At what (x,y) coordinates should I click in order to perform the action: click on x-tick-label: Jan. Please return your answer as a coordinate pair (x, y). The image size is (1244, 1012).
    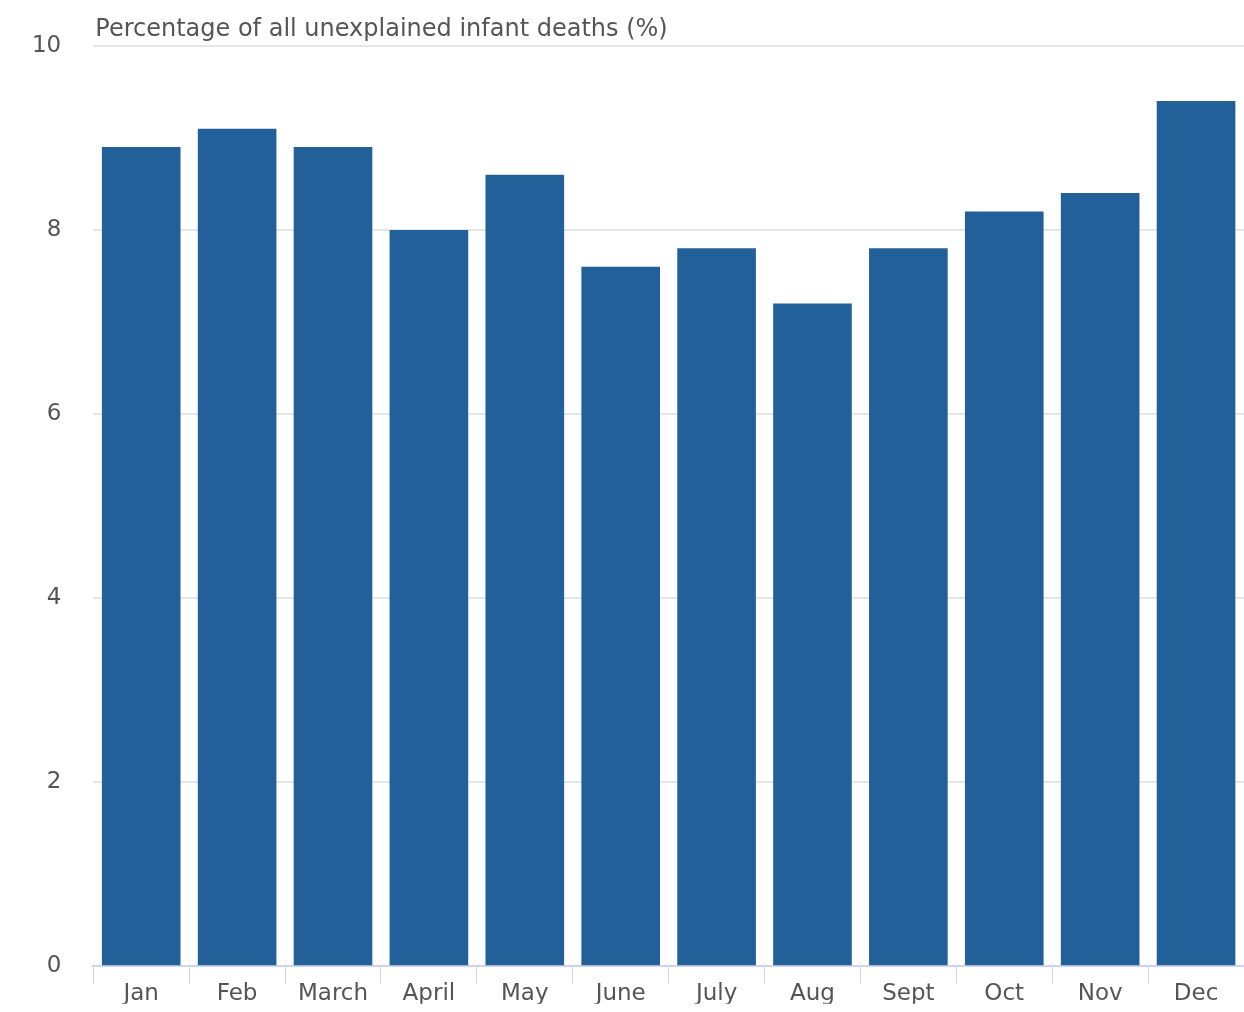
    Looking at the image, I should click on (140, 991).